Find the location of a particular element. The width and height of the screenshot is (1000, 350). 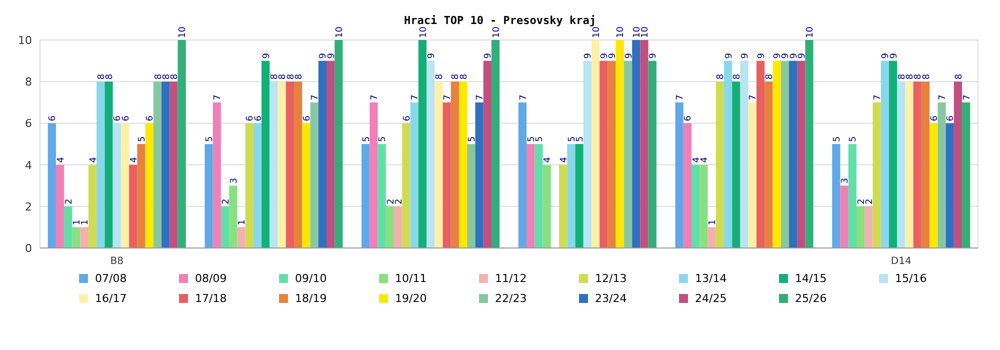

legend-label: 14/15 is located at coordinates (811, 278).